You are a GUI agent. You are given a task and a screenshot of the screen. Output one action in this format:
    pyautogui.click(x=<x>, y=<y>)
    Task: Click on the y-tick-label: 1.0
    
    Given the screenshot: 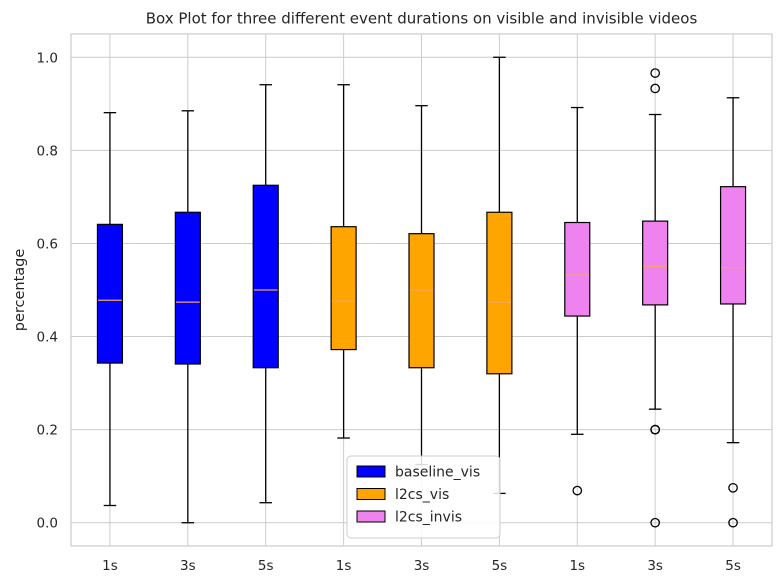 What is the action you would take?
    pyautogui.click(x=47, y=58)
    